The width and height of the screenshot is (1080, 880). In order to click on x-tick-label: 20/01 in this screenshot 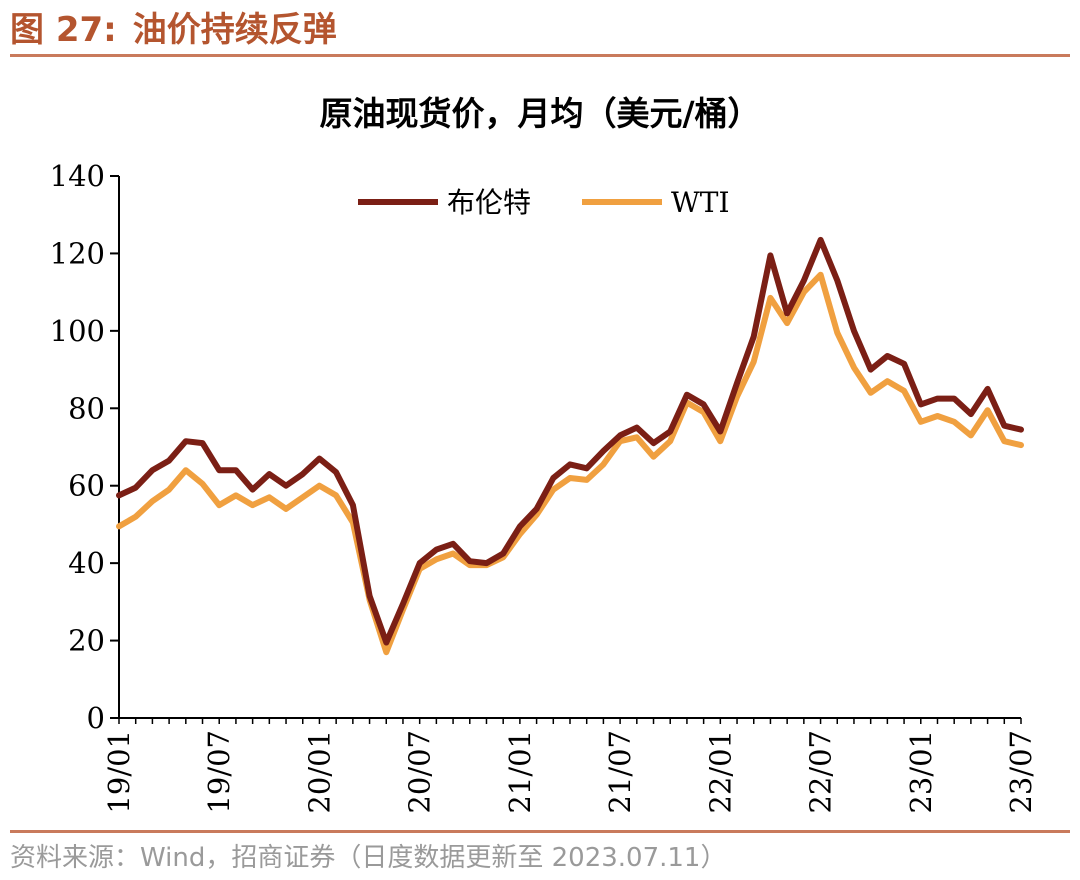, I will do `click(319, 772)`.